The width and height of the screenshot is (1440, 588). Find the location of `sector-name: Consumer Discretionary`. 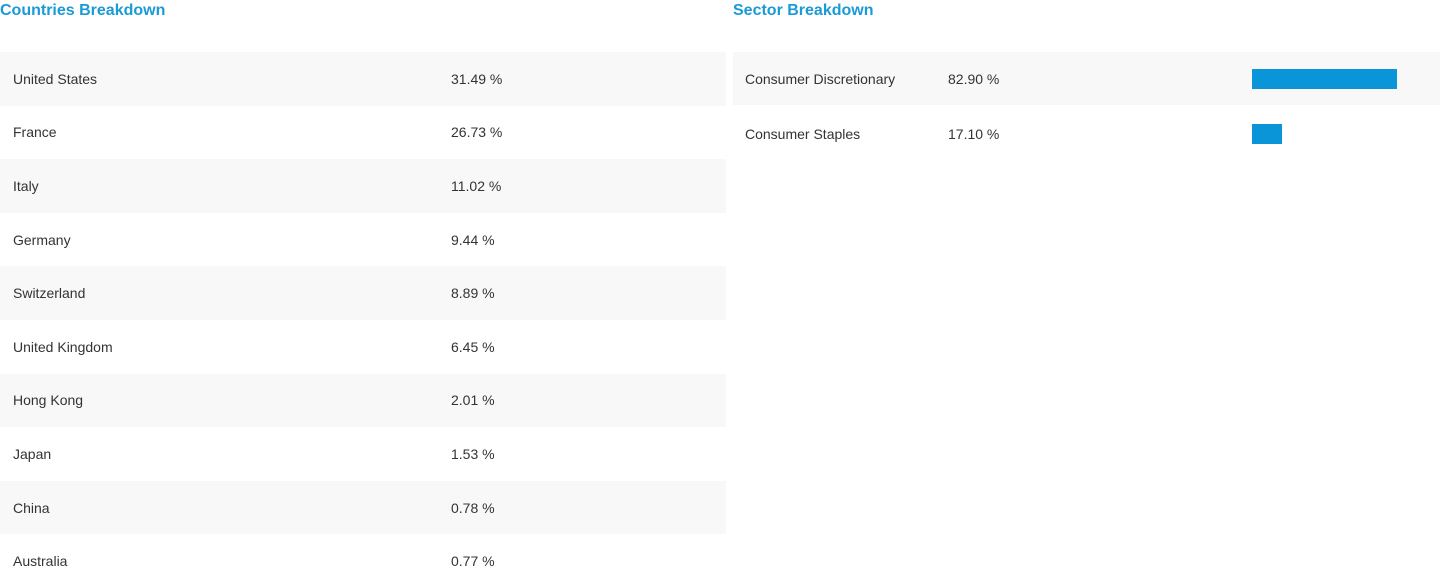

sector-name: Consumer Discretionary is located at coordinates (820, 78).